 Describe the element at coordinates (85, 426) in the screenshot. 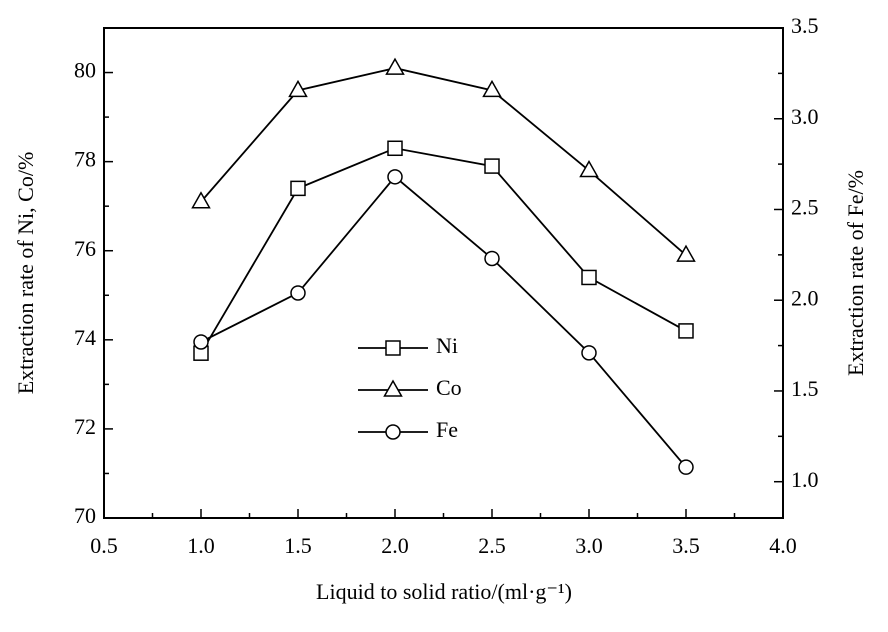

I see `y-tick-label: 72` at that location.